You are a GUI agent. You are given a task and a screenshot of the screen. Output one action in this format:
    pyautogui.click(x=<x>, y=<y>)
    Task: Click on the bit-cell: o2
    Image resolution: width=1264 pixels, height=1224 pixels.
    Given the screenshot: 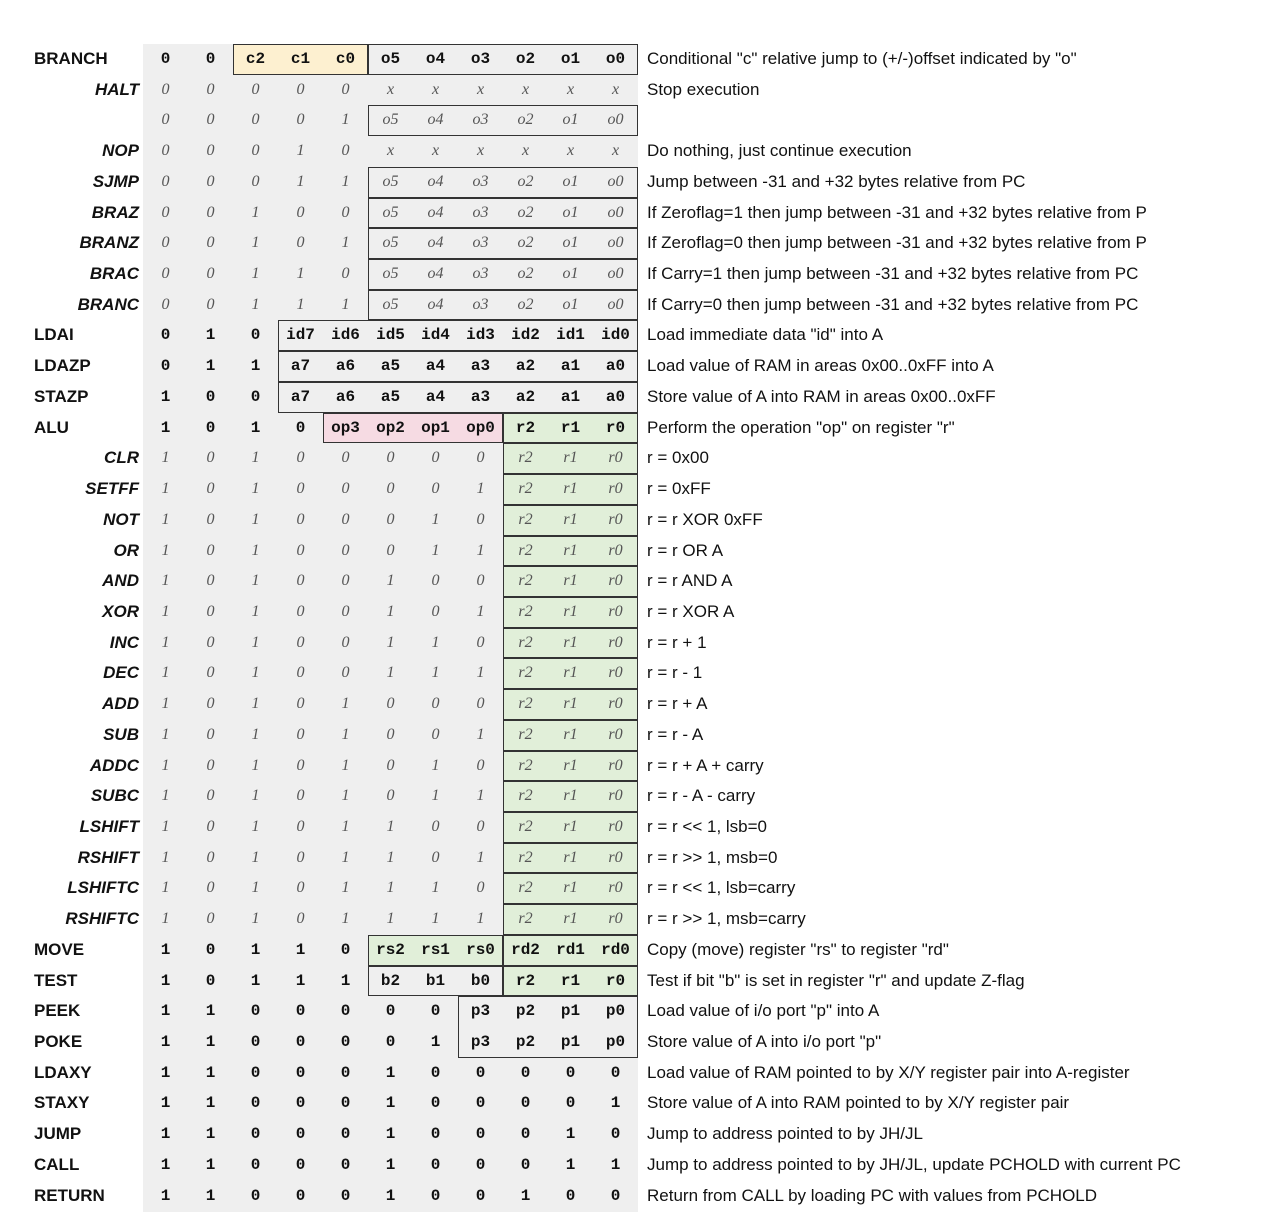 What is the action you would take?
    pyautogui.click(x=525, y=275)
    